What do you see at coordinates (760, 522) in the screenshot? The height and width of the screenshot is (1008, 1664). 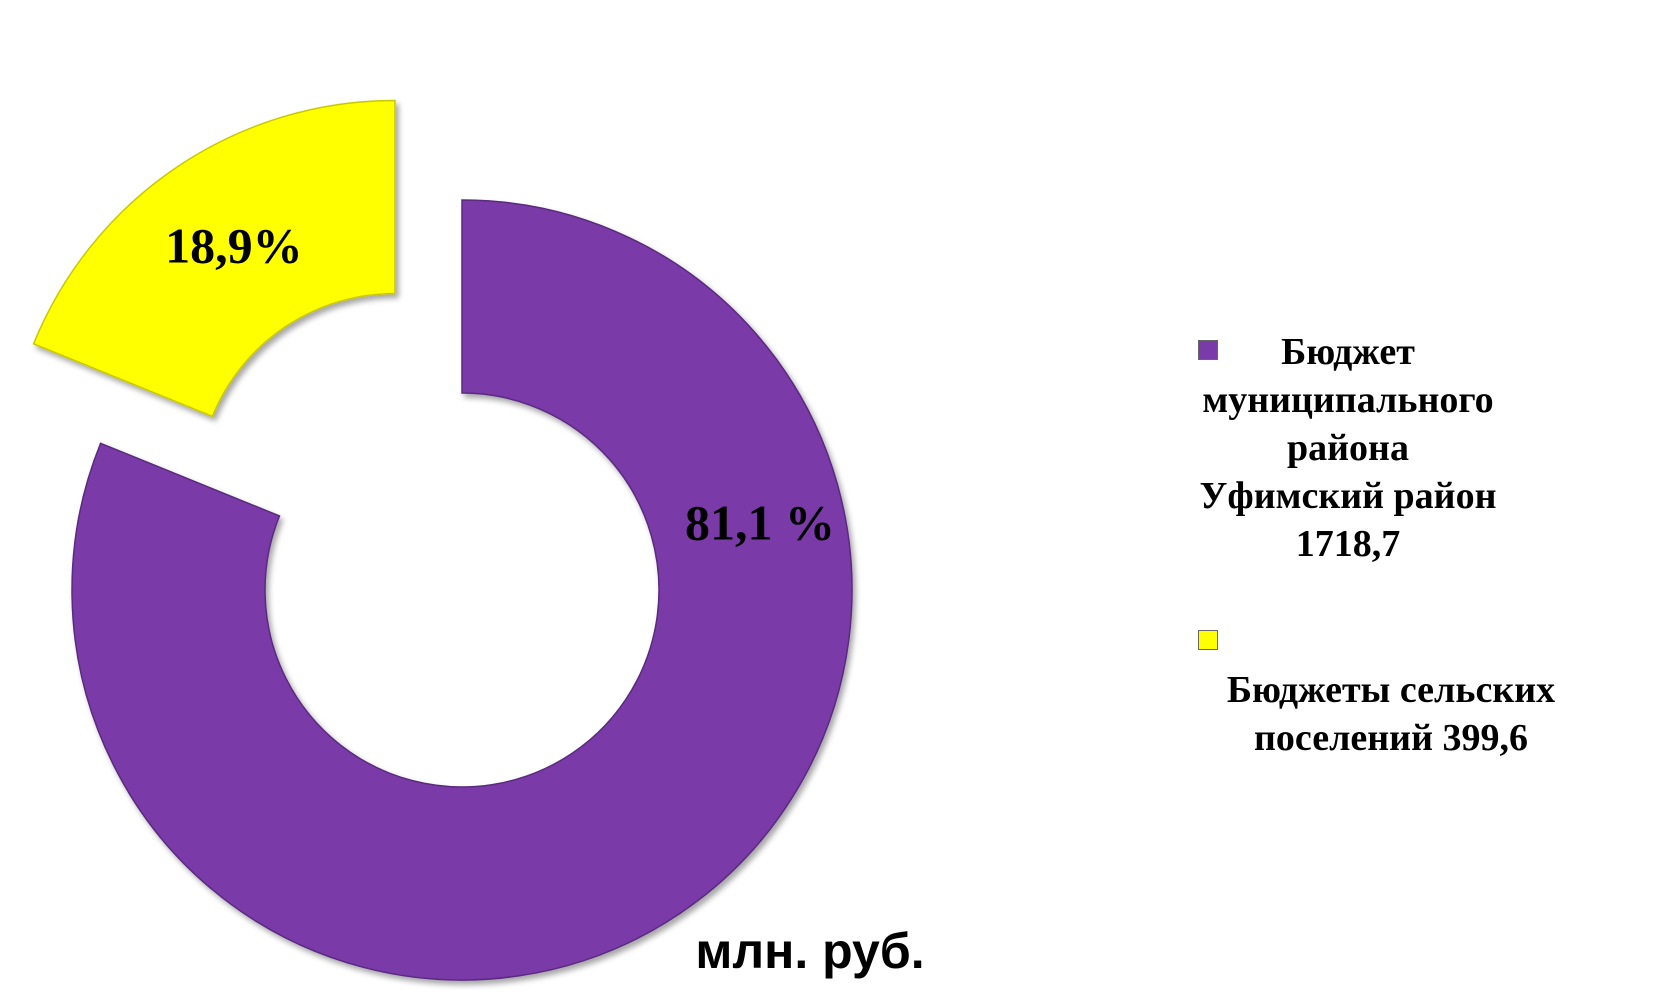 I see `slice-percent-label-0: 81,1 %` at bounding box center [760, 522].